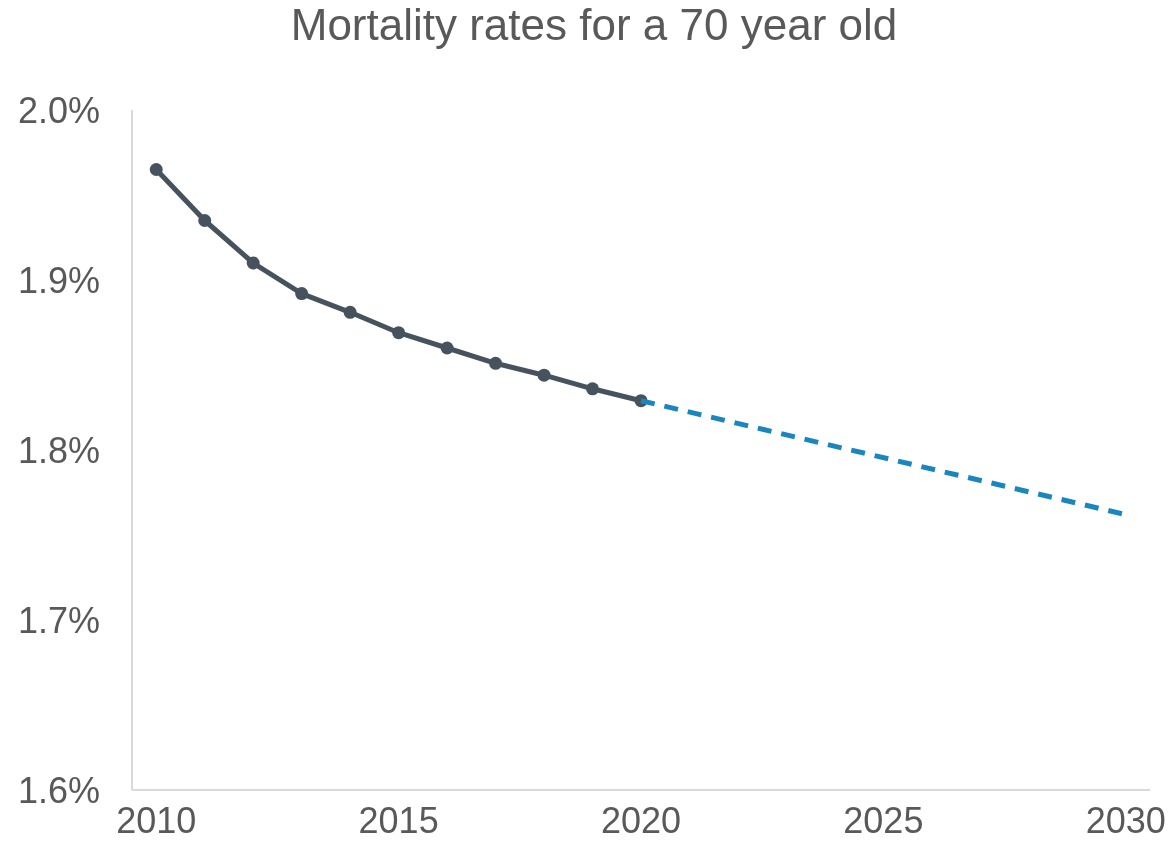  Describe the element at coordinates (58, 620) in the screenshot. I see `y-tick-label: 1.7%` at that location.